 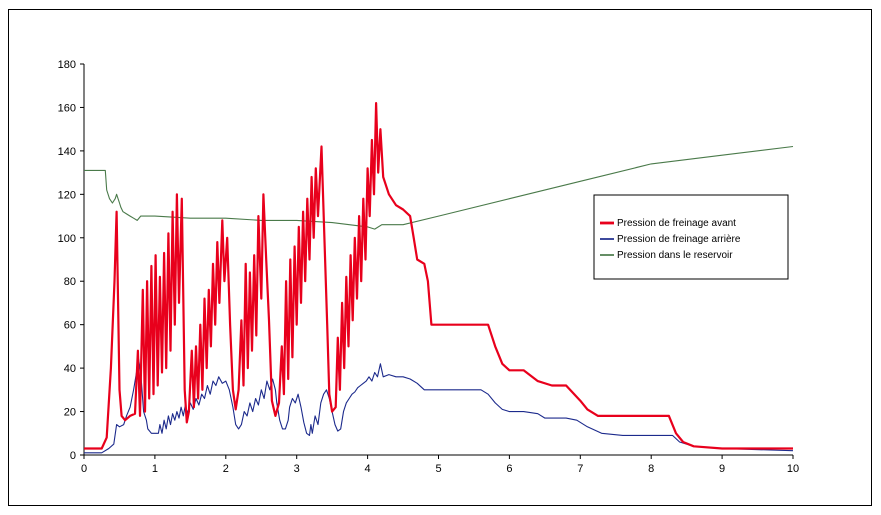 I want to click on y-tick-label: 100, so click(x=67, y=239).